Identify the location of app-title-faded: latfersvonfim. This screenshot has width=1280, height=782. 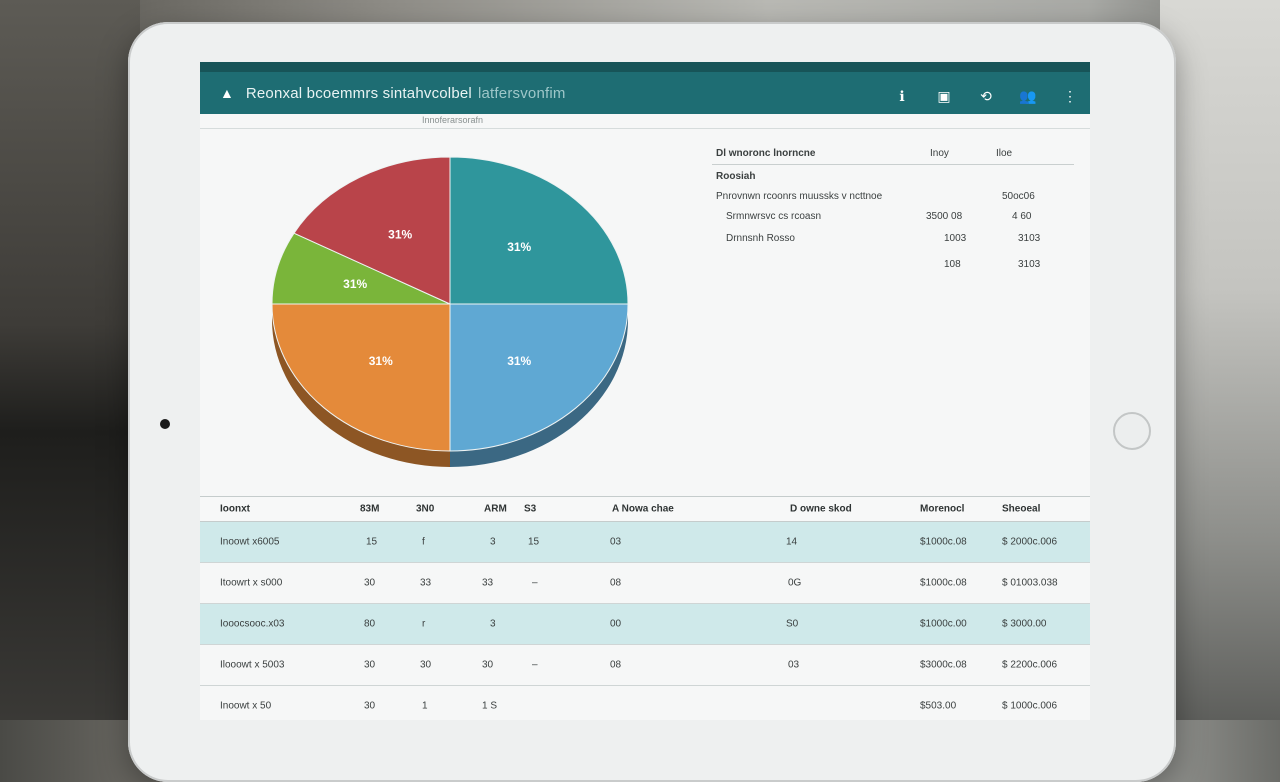
(521, 93).